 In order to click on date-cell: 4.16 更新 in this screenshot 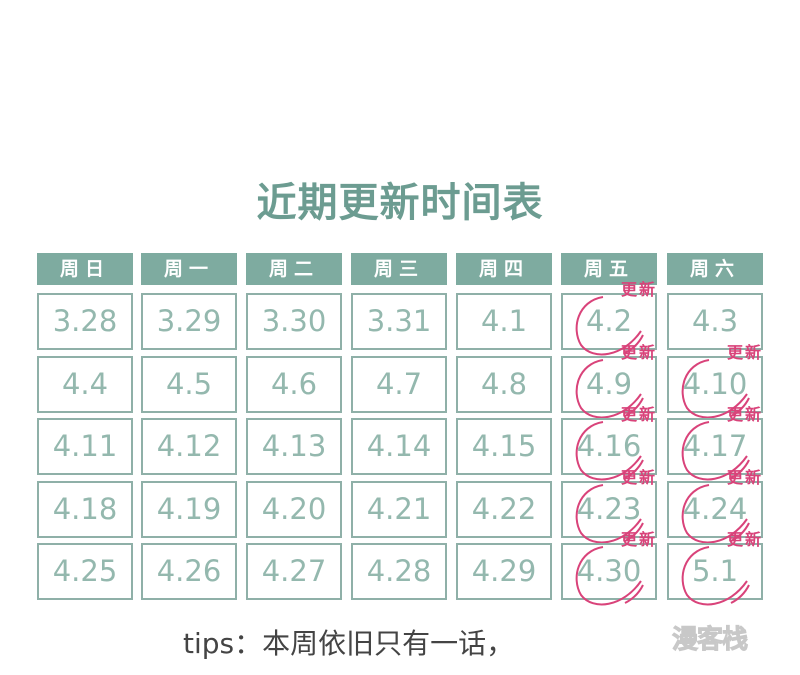, I will do `click(609, 443)`.